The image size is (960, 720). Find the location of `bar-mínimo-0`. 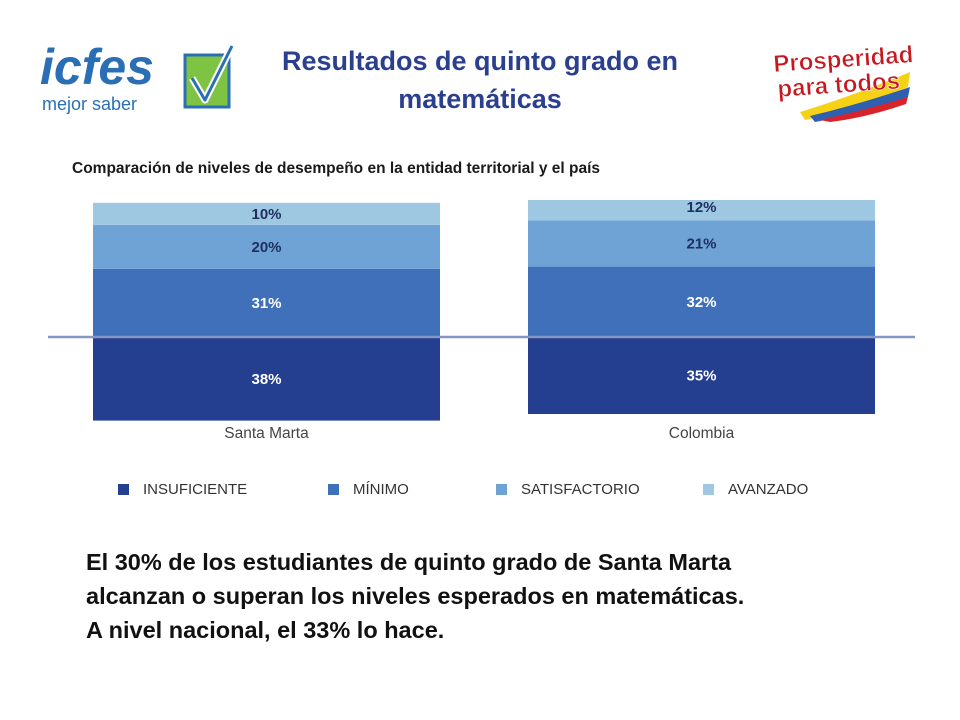

bar-mínimo-0 is located at coordinates (266, 302).